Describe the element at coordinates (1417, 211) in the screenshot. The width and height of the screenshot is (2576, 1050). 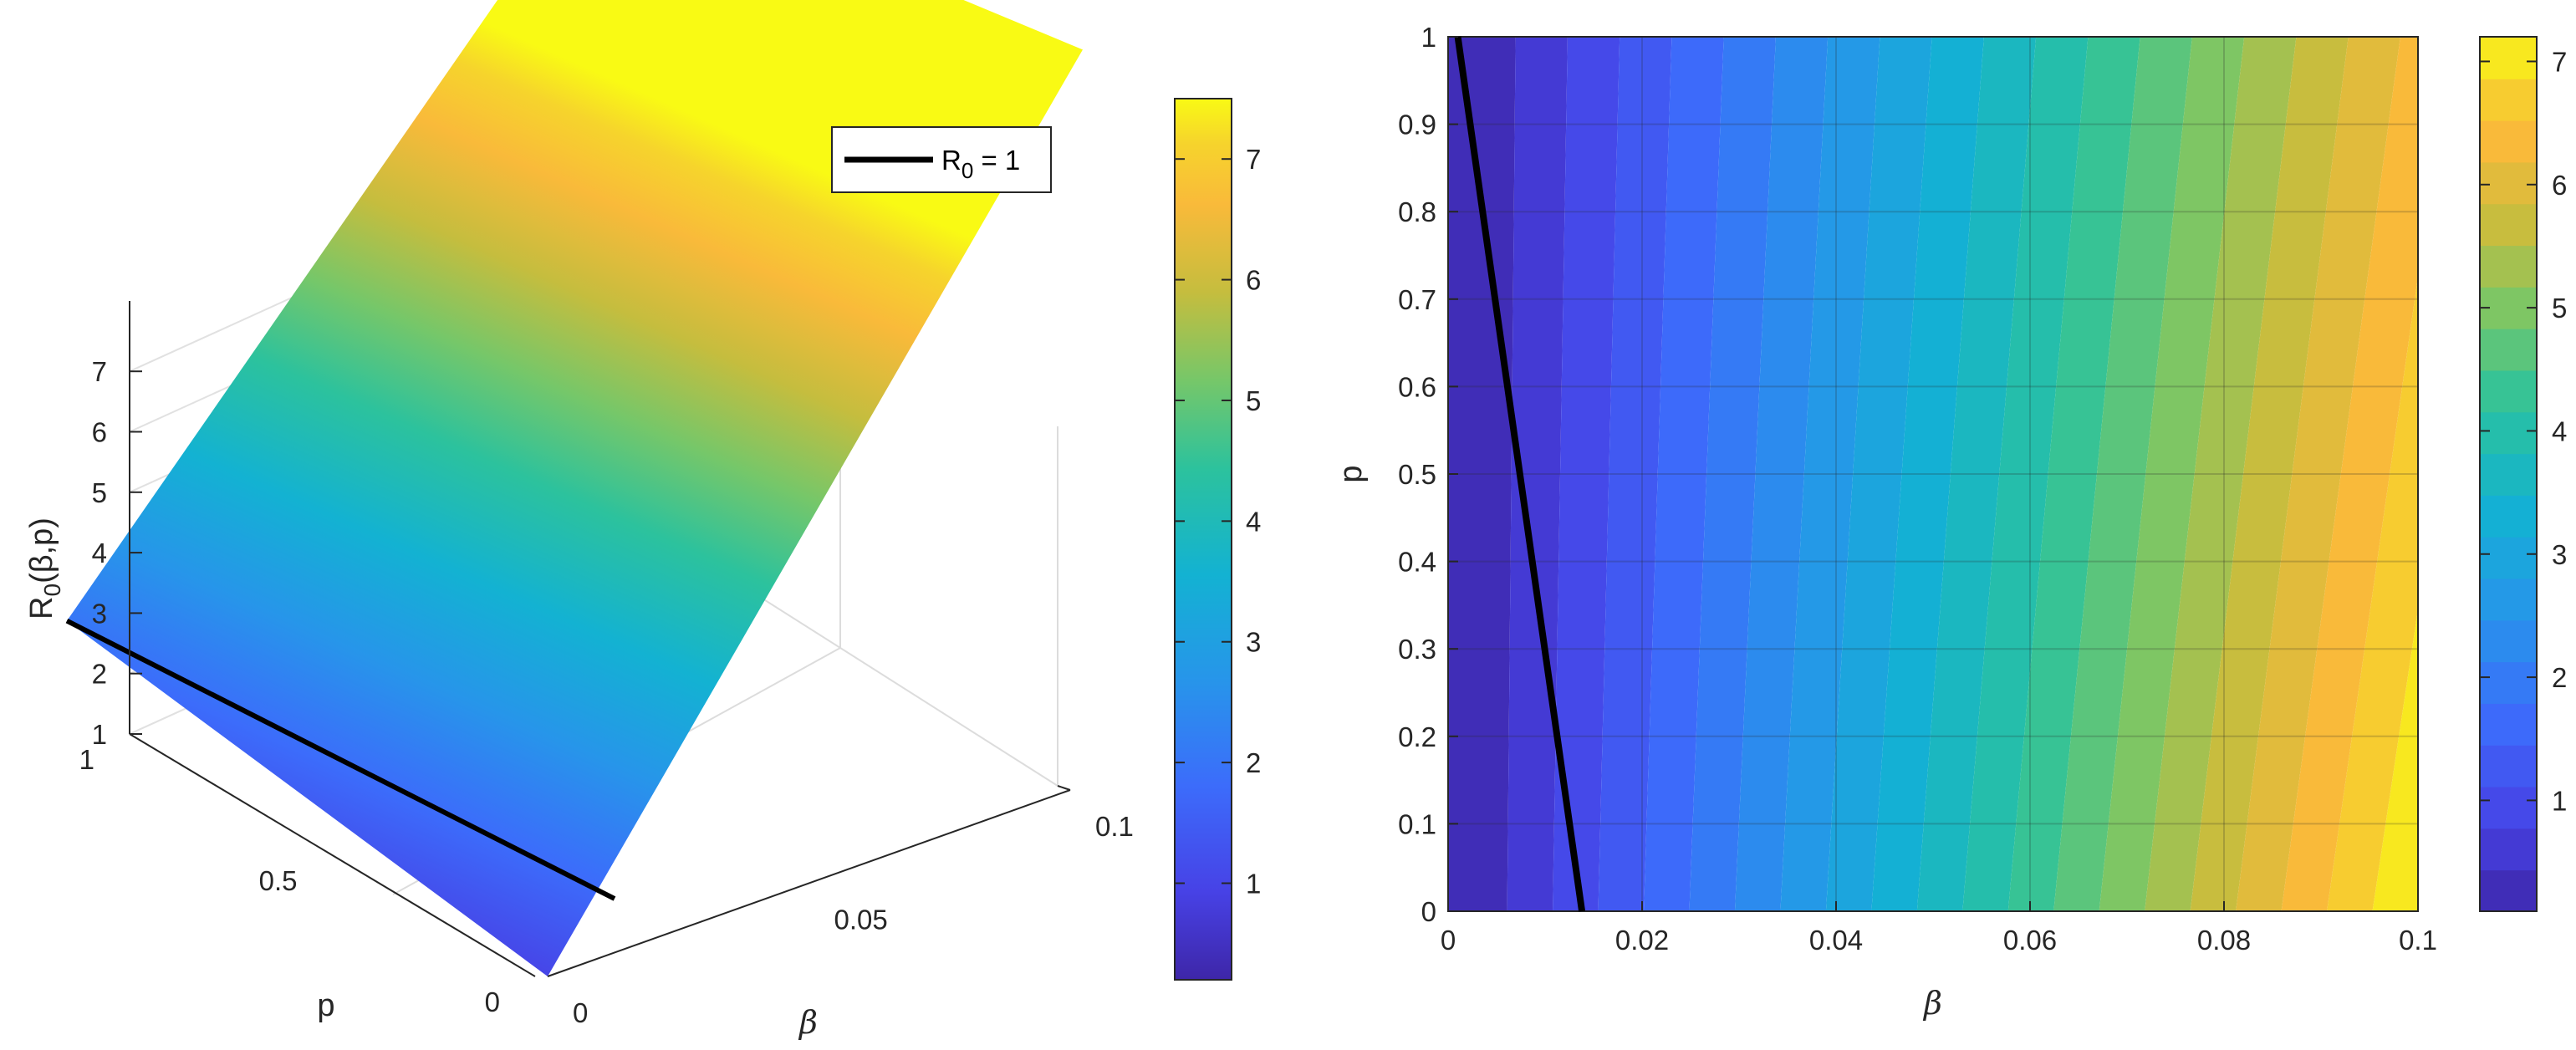
I see `p-tick-label-2d: 0.8` at that location.